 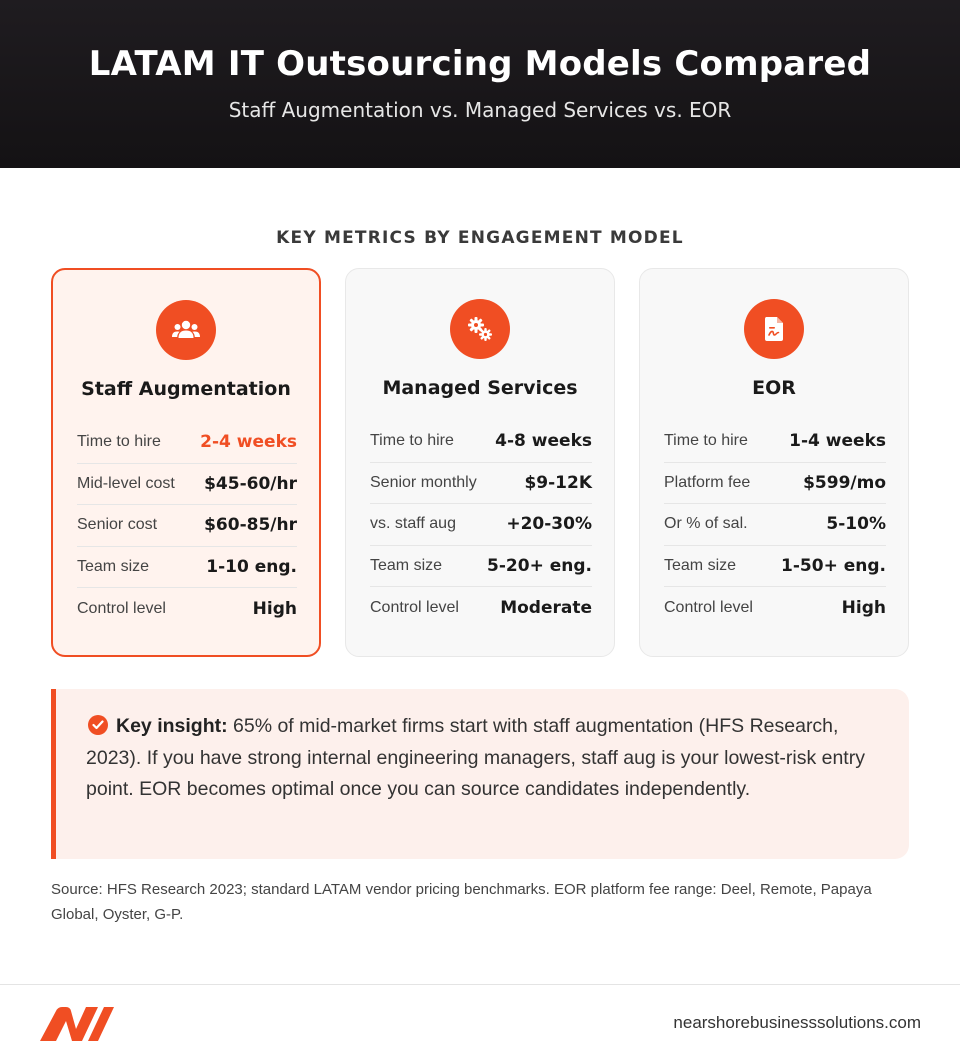 I want to click on metric-value: 4-8 weeks, so click(x=543, y=441).